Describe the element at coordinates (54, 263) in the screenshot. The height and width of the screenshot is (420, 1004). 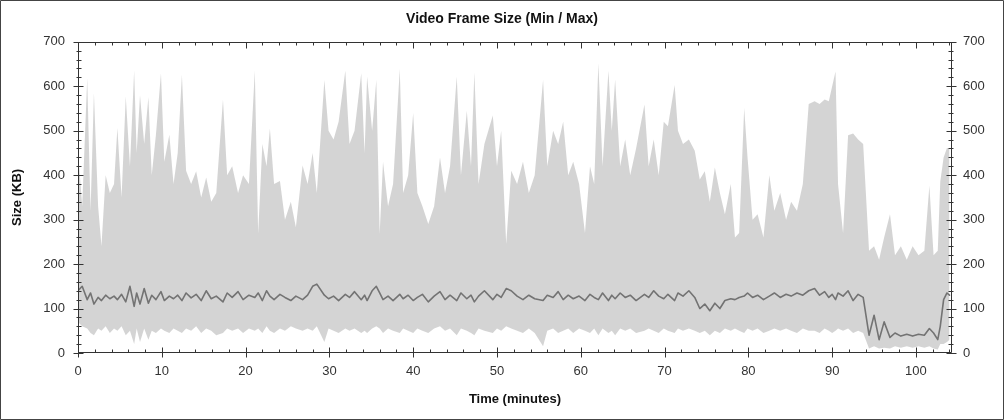
I see `y-tick-label: 200` at that location.